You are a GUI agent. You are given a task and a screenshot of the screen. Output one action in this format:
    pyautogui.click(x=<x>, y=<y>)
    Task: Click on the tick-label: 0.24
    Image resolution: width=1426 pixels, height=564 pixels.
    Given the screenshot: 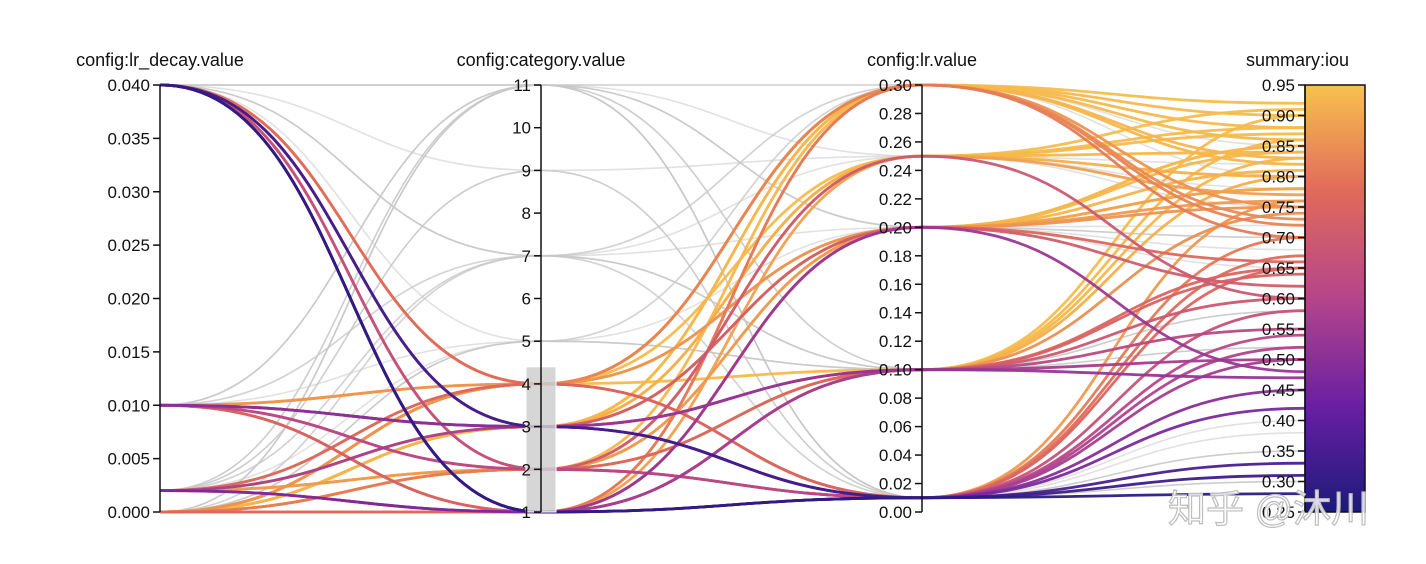 What is the action you would take?
    pyautogui.click(x=895, y=170)
    